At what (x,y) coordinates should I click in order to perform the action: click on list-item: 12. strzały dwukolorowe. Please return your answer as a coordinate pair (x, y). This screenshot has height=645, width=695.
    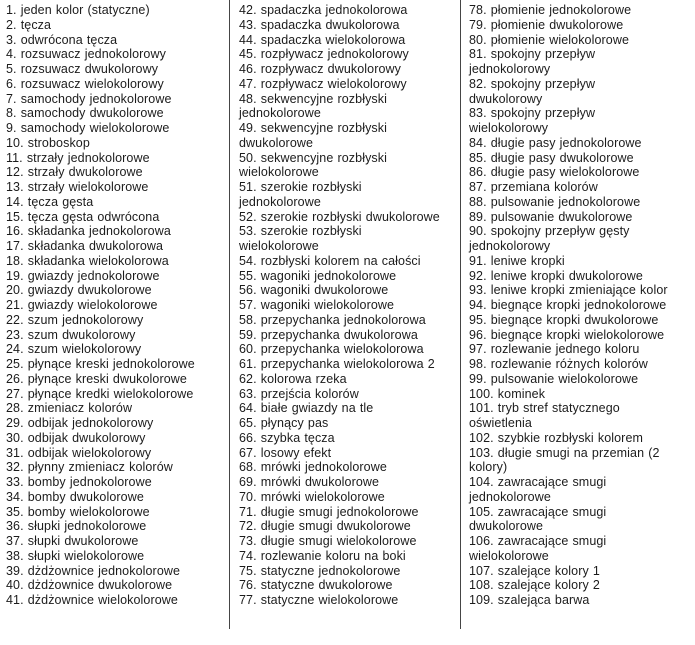
    Looking at the image, I should click on (74, 172).